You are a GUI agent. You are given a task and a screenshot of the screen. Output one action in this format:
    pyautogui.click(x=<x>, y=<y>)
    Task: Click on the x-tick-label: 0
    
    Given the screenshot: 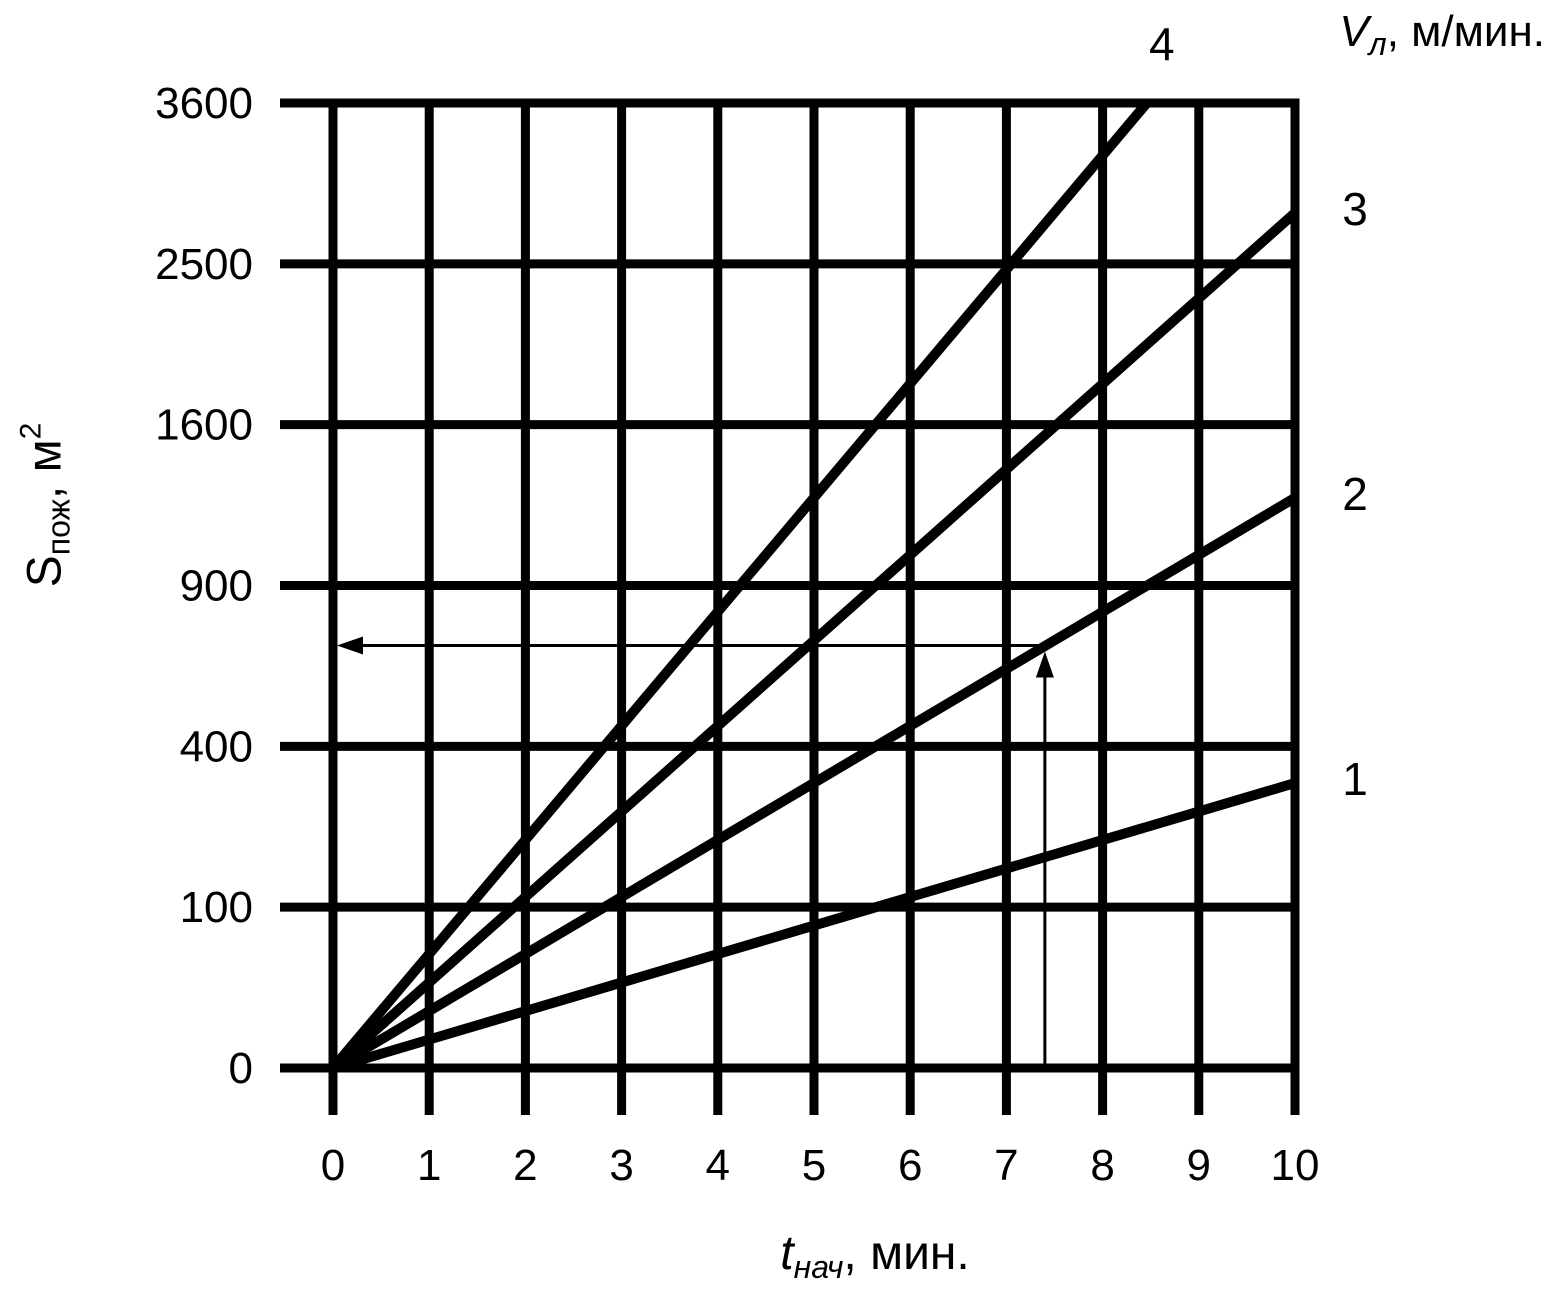 What is the action you would take?
    pyautogui.click(x=333, y=1165)
    